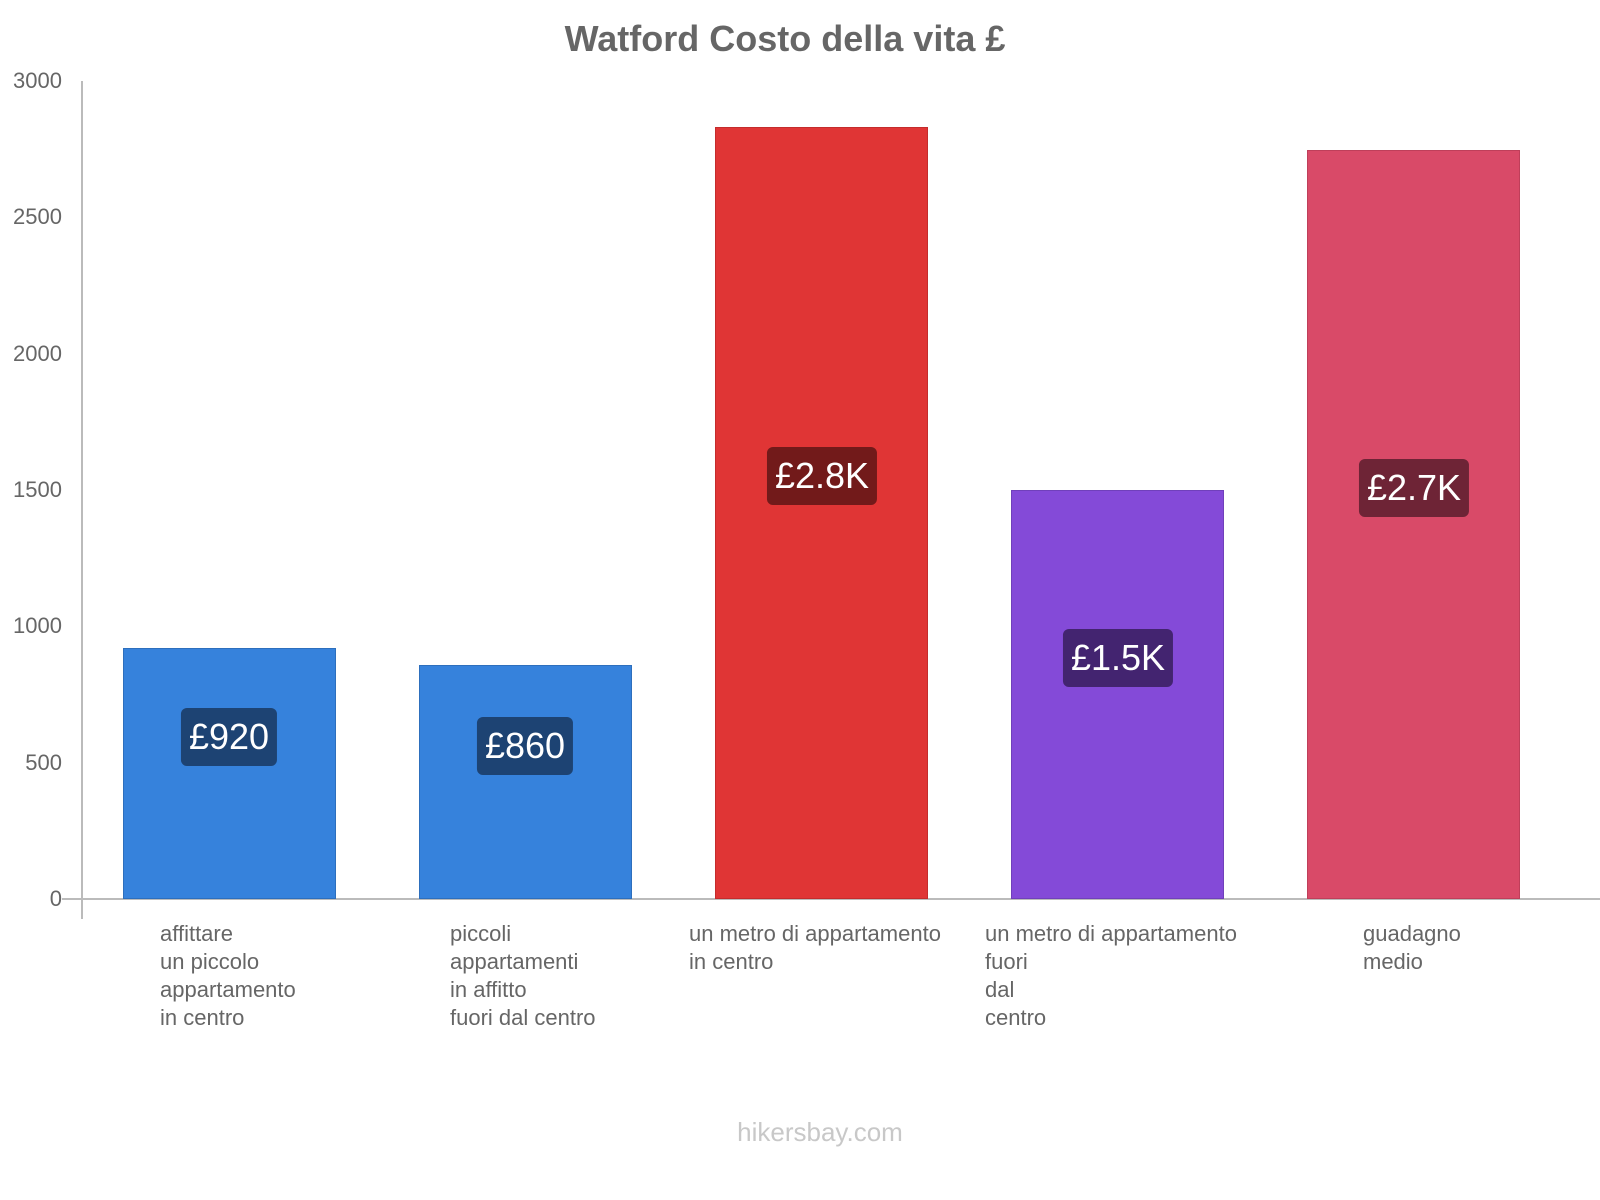 Image resolution: width=1600 pixels, height=1200 pixels. I want to click on value-label-metro-centro: £2.8K, so click(822, 476).